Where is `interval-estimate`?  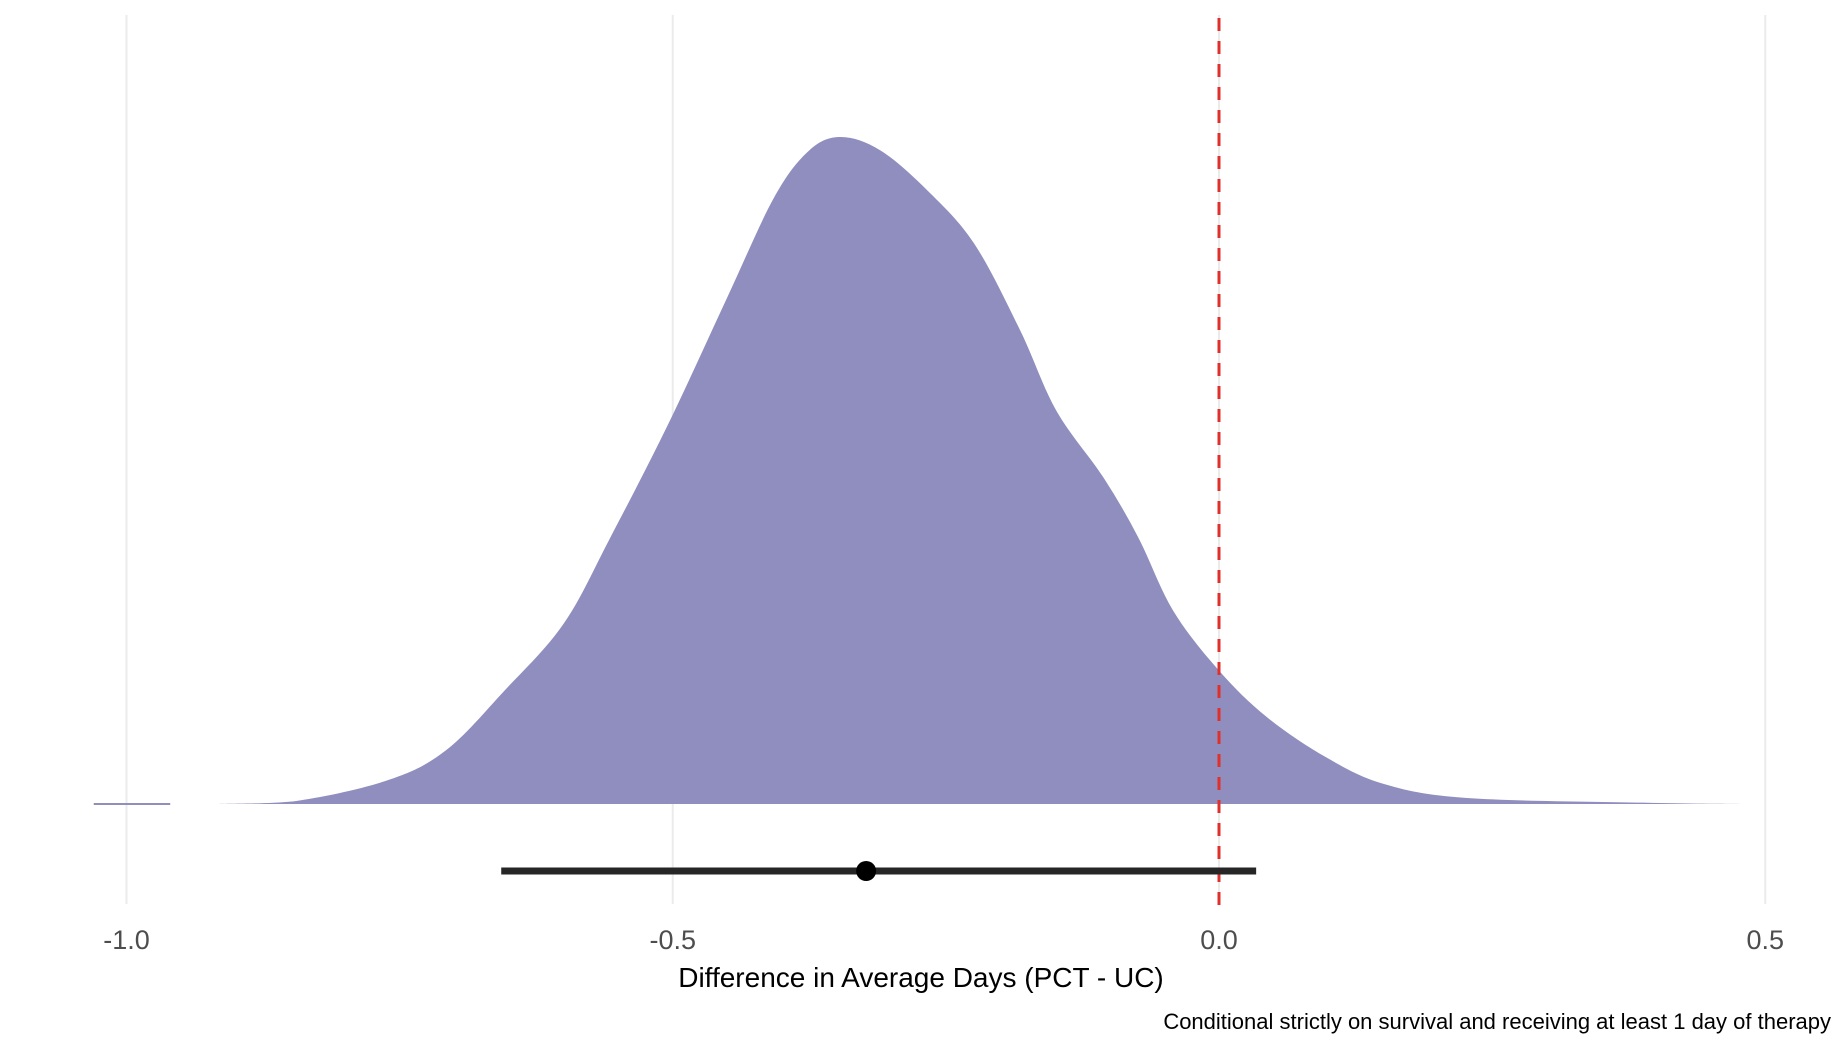 interval-estimate is located at coordinates (879, 871).